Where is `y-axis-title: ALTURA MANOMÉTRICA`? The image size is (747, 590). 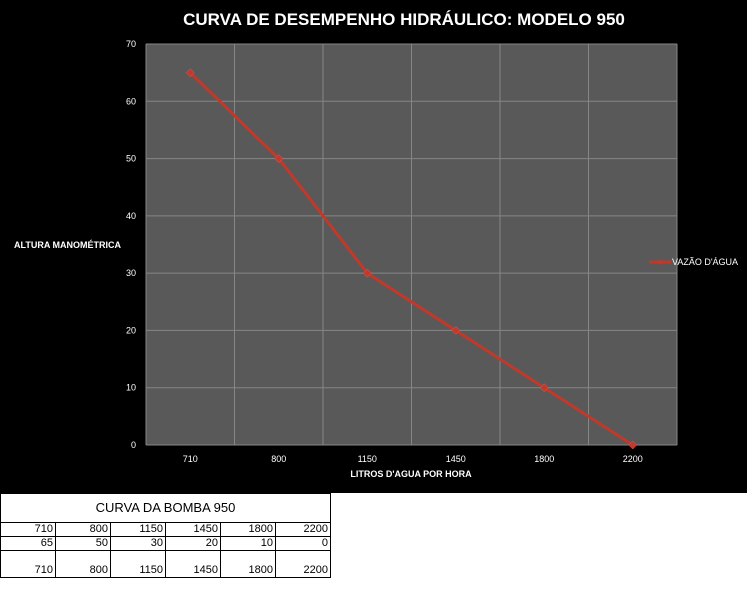
y-axis-title: ALTURA MANOMÉTRICA is located at coordinates (67, 245).